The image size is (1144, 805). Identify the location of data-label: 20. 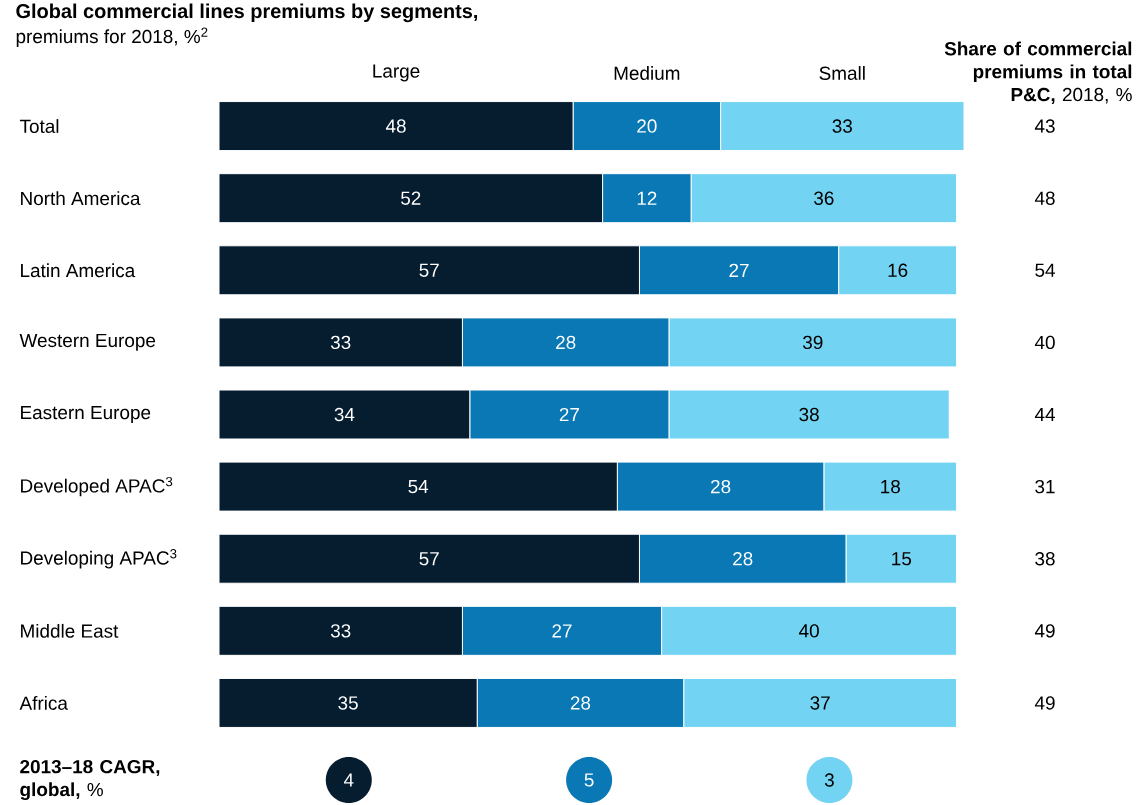
(647, 126).